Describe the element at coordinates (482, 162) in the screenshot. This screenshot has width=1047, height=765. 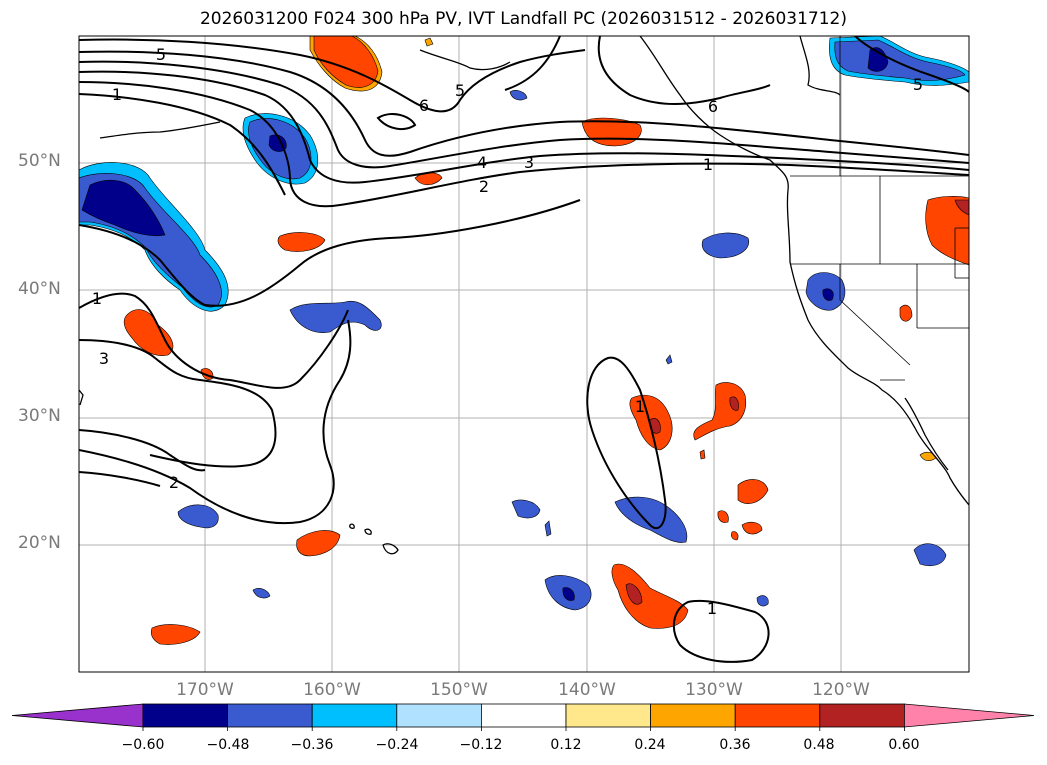
I see `contour-label: 4` at that location.